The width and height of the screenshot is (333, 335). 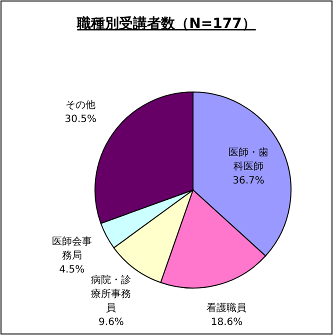 What do you see at coordinates (226, 308) in the screenshot?
I see `slice-label: 看護職員` at bounding box center [226, 308].